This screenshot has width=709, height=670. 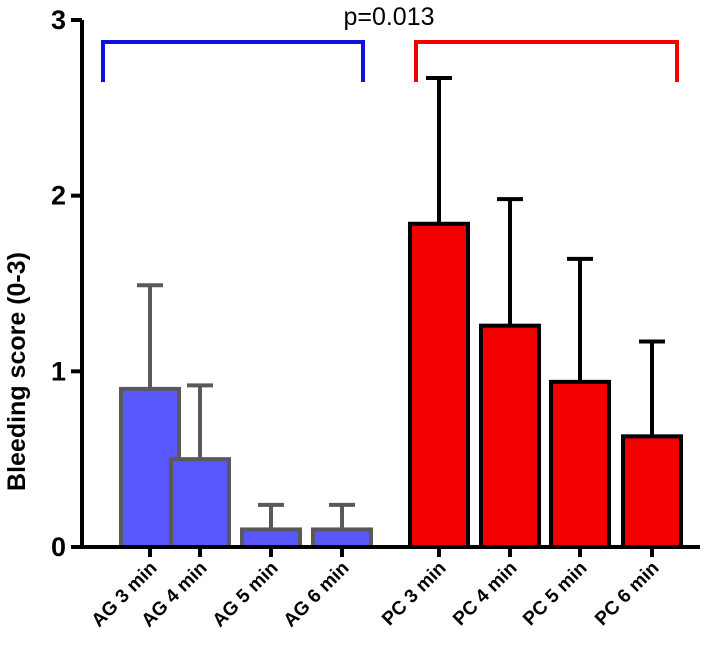 I want to click on x-tick-label: AG 5 min, so click(x=246, y=595).